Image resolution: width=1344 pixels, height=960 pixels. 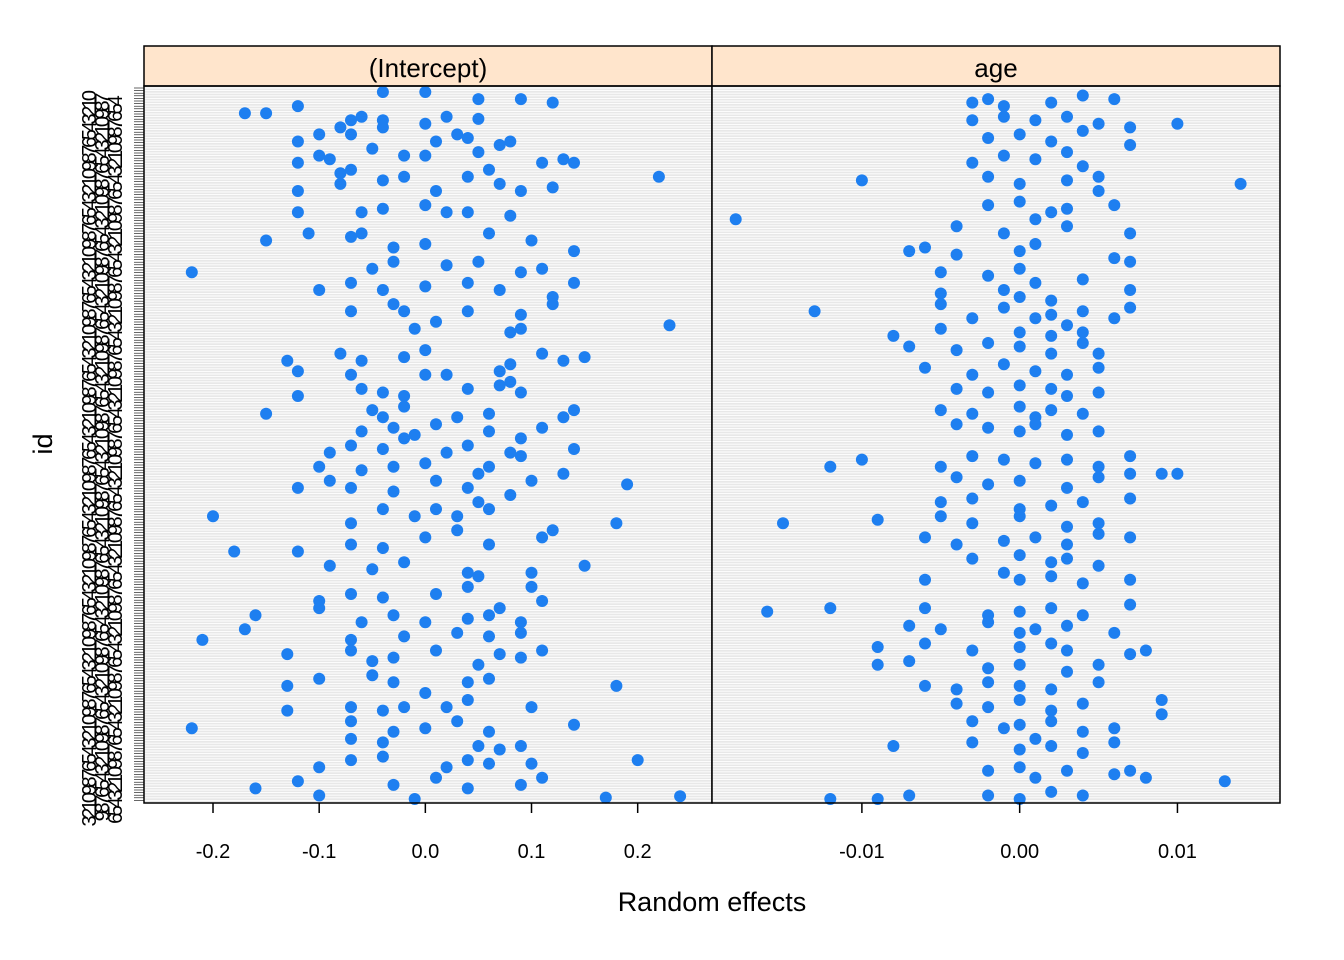 What do you see at coordinates (116, 365) in the screenshot?
I see `id-tick-label: 8` at bounding box center [116, 365].